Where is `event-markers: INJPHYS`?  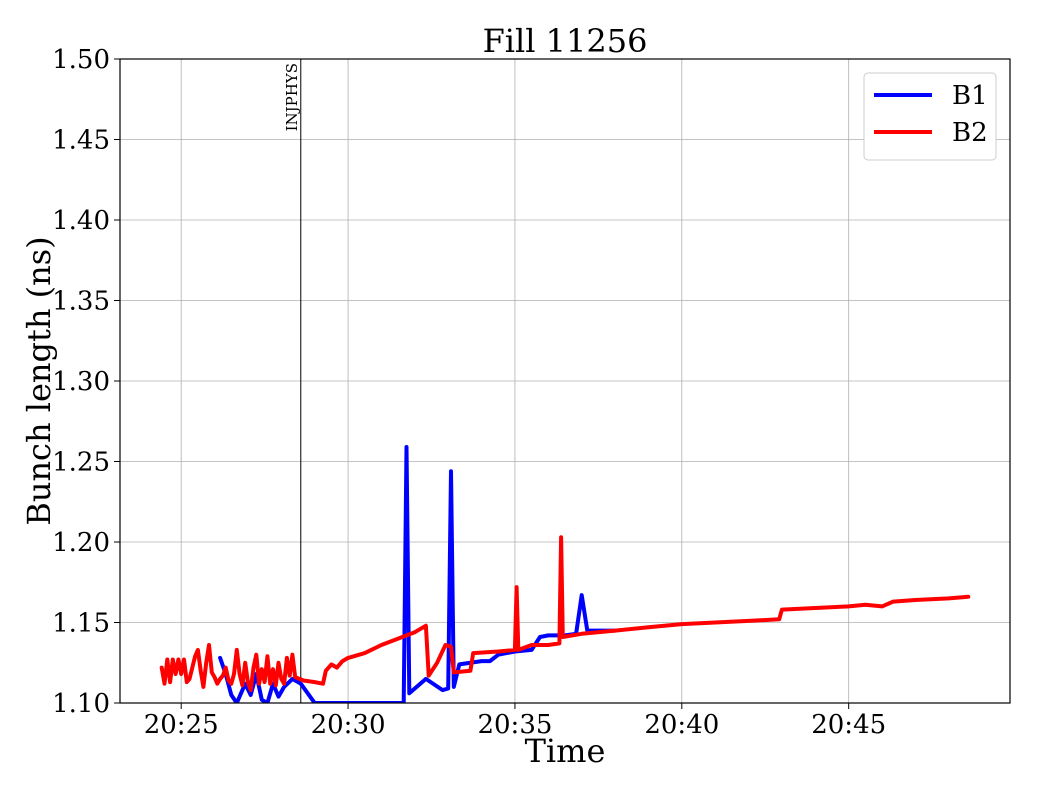 event-markers: INJPHYS is located at coordinates (292, 381).